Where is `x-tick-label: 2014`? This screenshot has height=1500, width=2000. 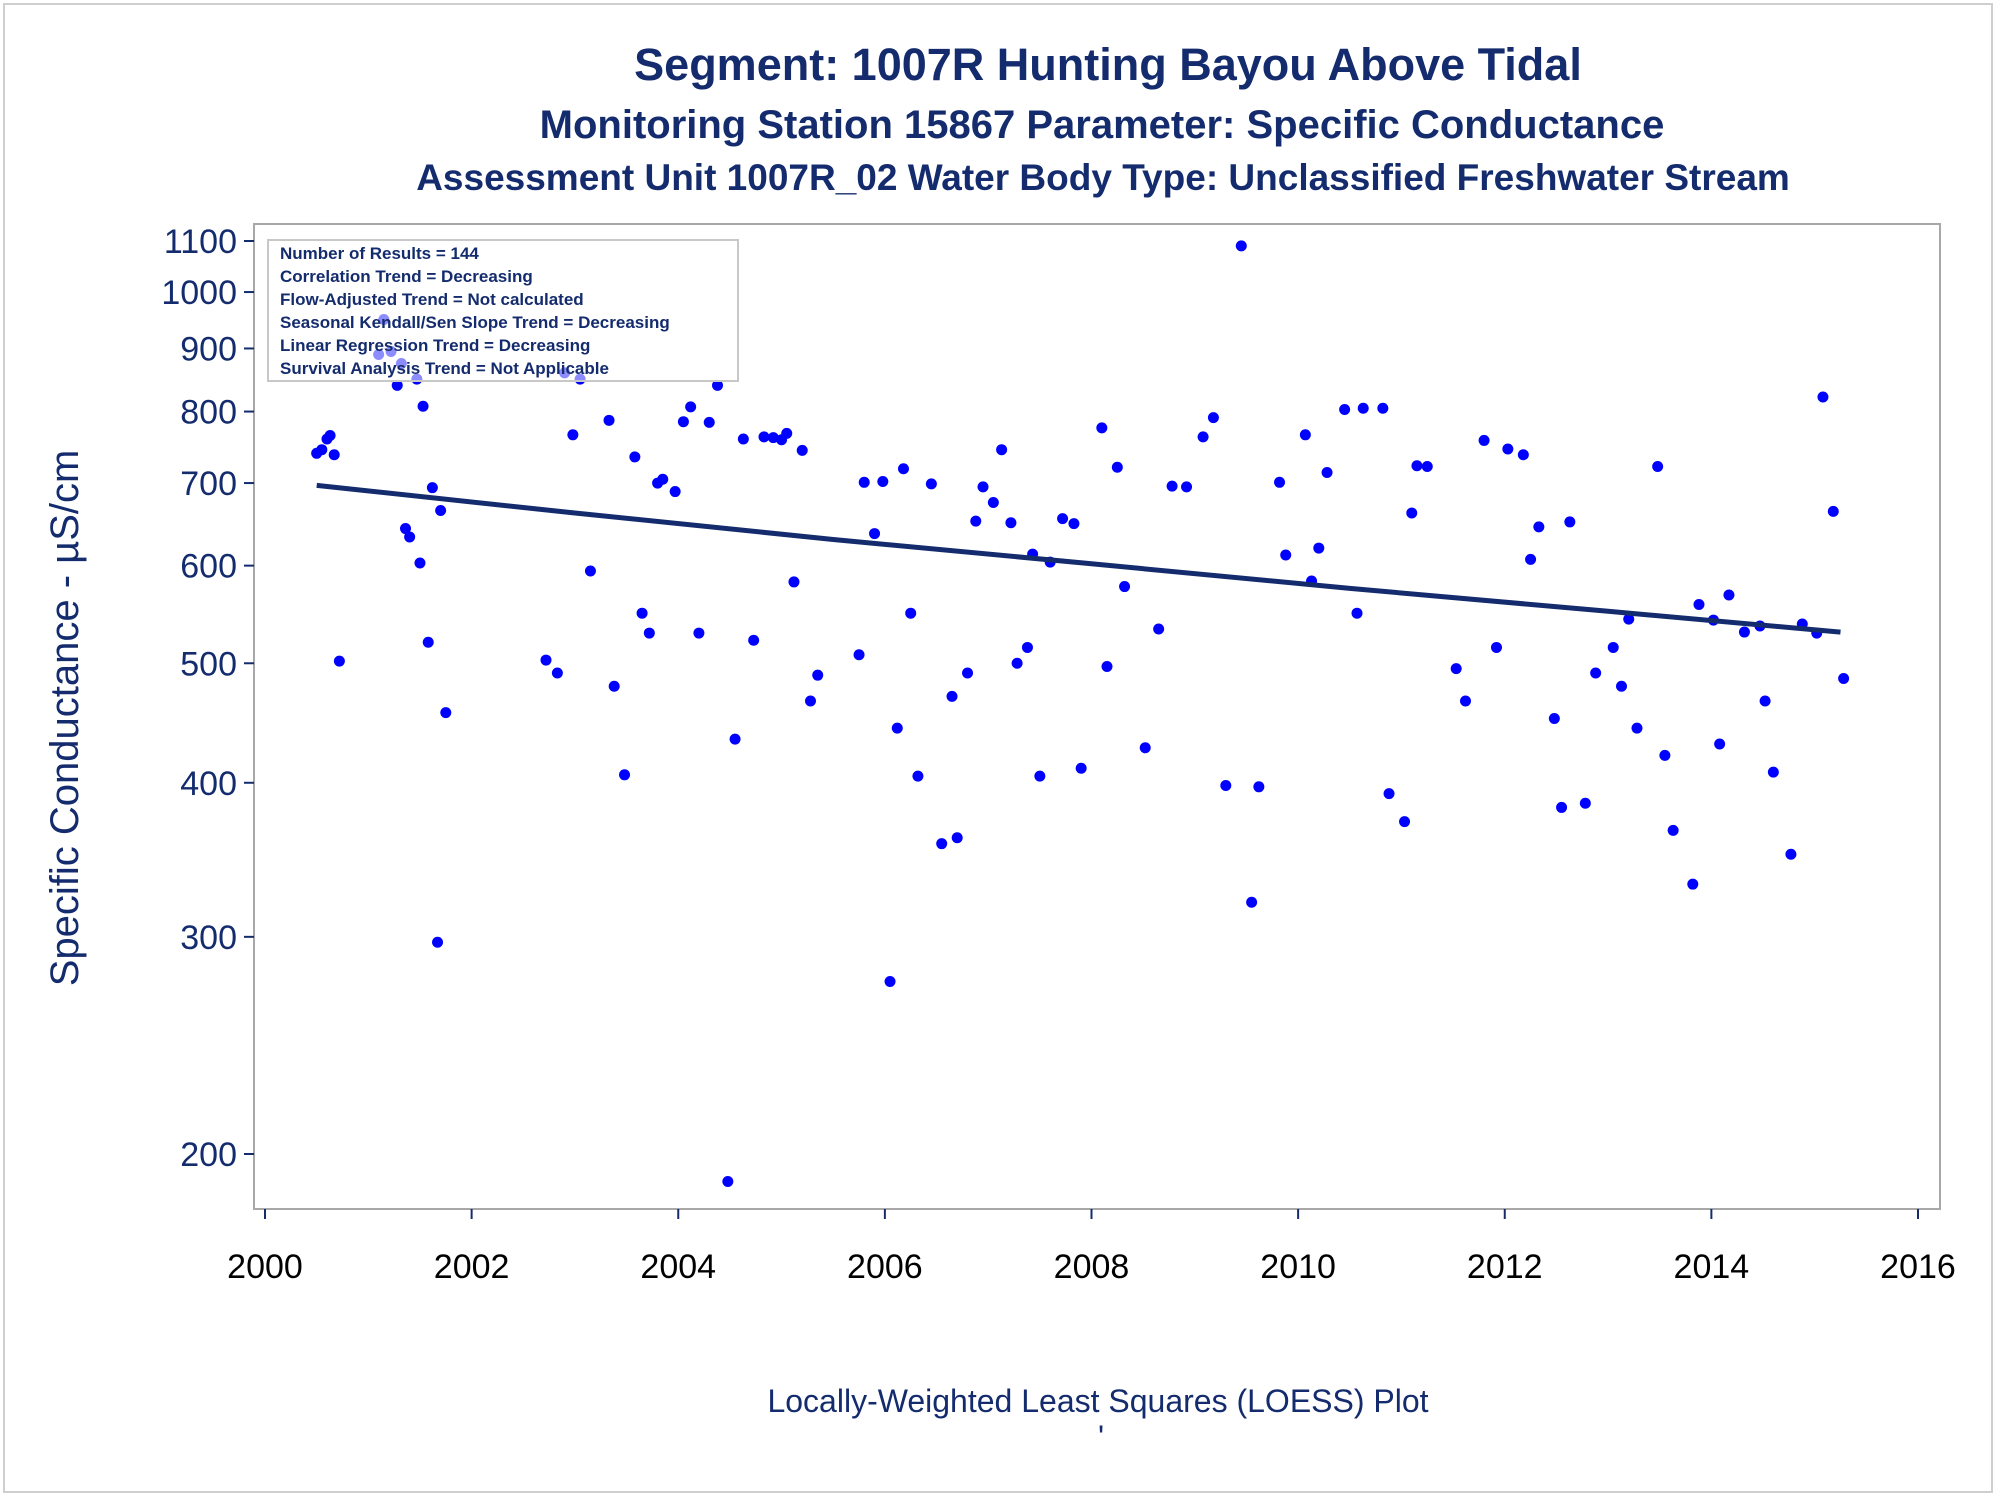 x-tick-label: 2014 is located at coordinates (1712, 1267).